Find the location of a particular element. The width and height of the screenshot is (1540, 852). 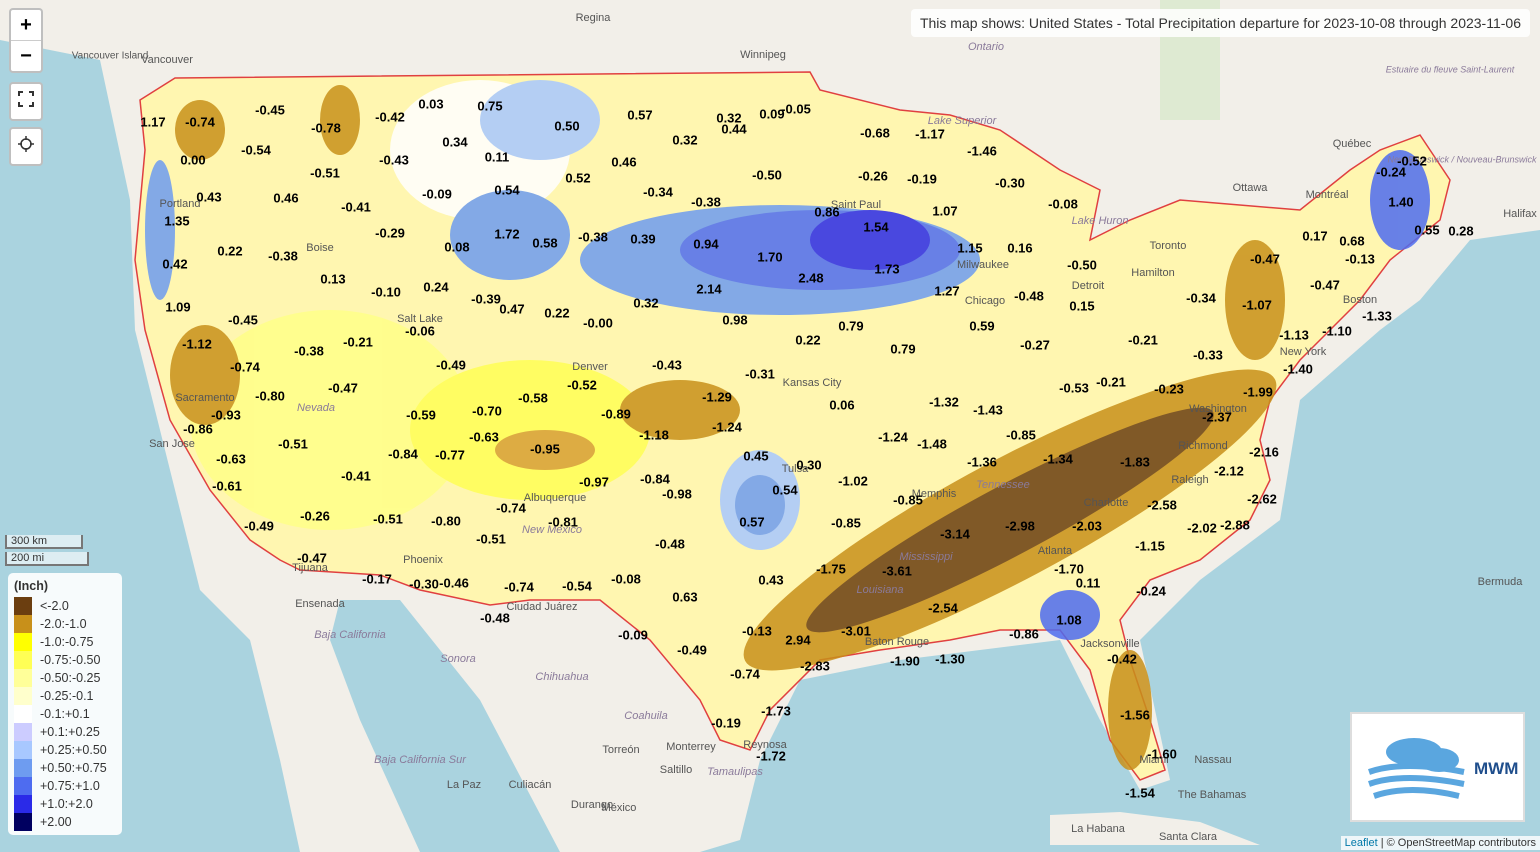

scale-metric: 300 km is located at coordinates (44, 542).